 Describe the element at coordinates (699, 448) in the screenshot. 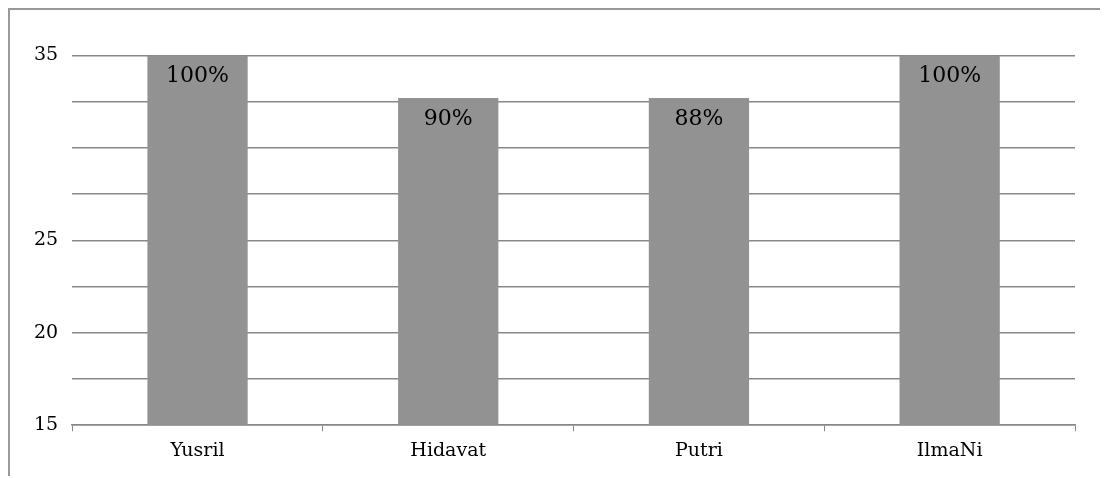

I see `x-tick-label: Putri` at that location.